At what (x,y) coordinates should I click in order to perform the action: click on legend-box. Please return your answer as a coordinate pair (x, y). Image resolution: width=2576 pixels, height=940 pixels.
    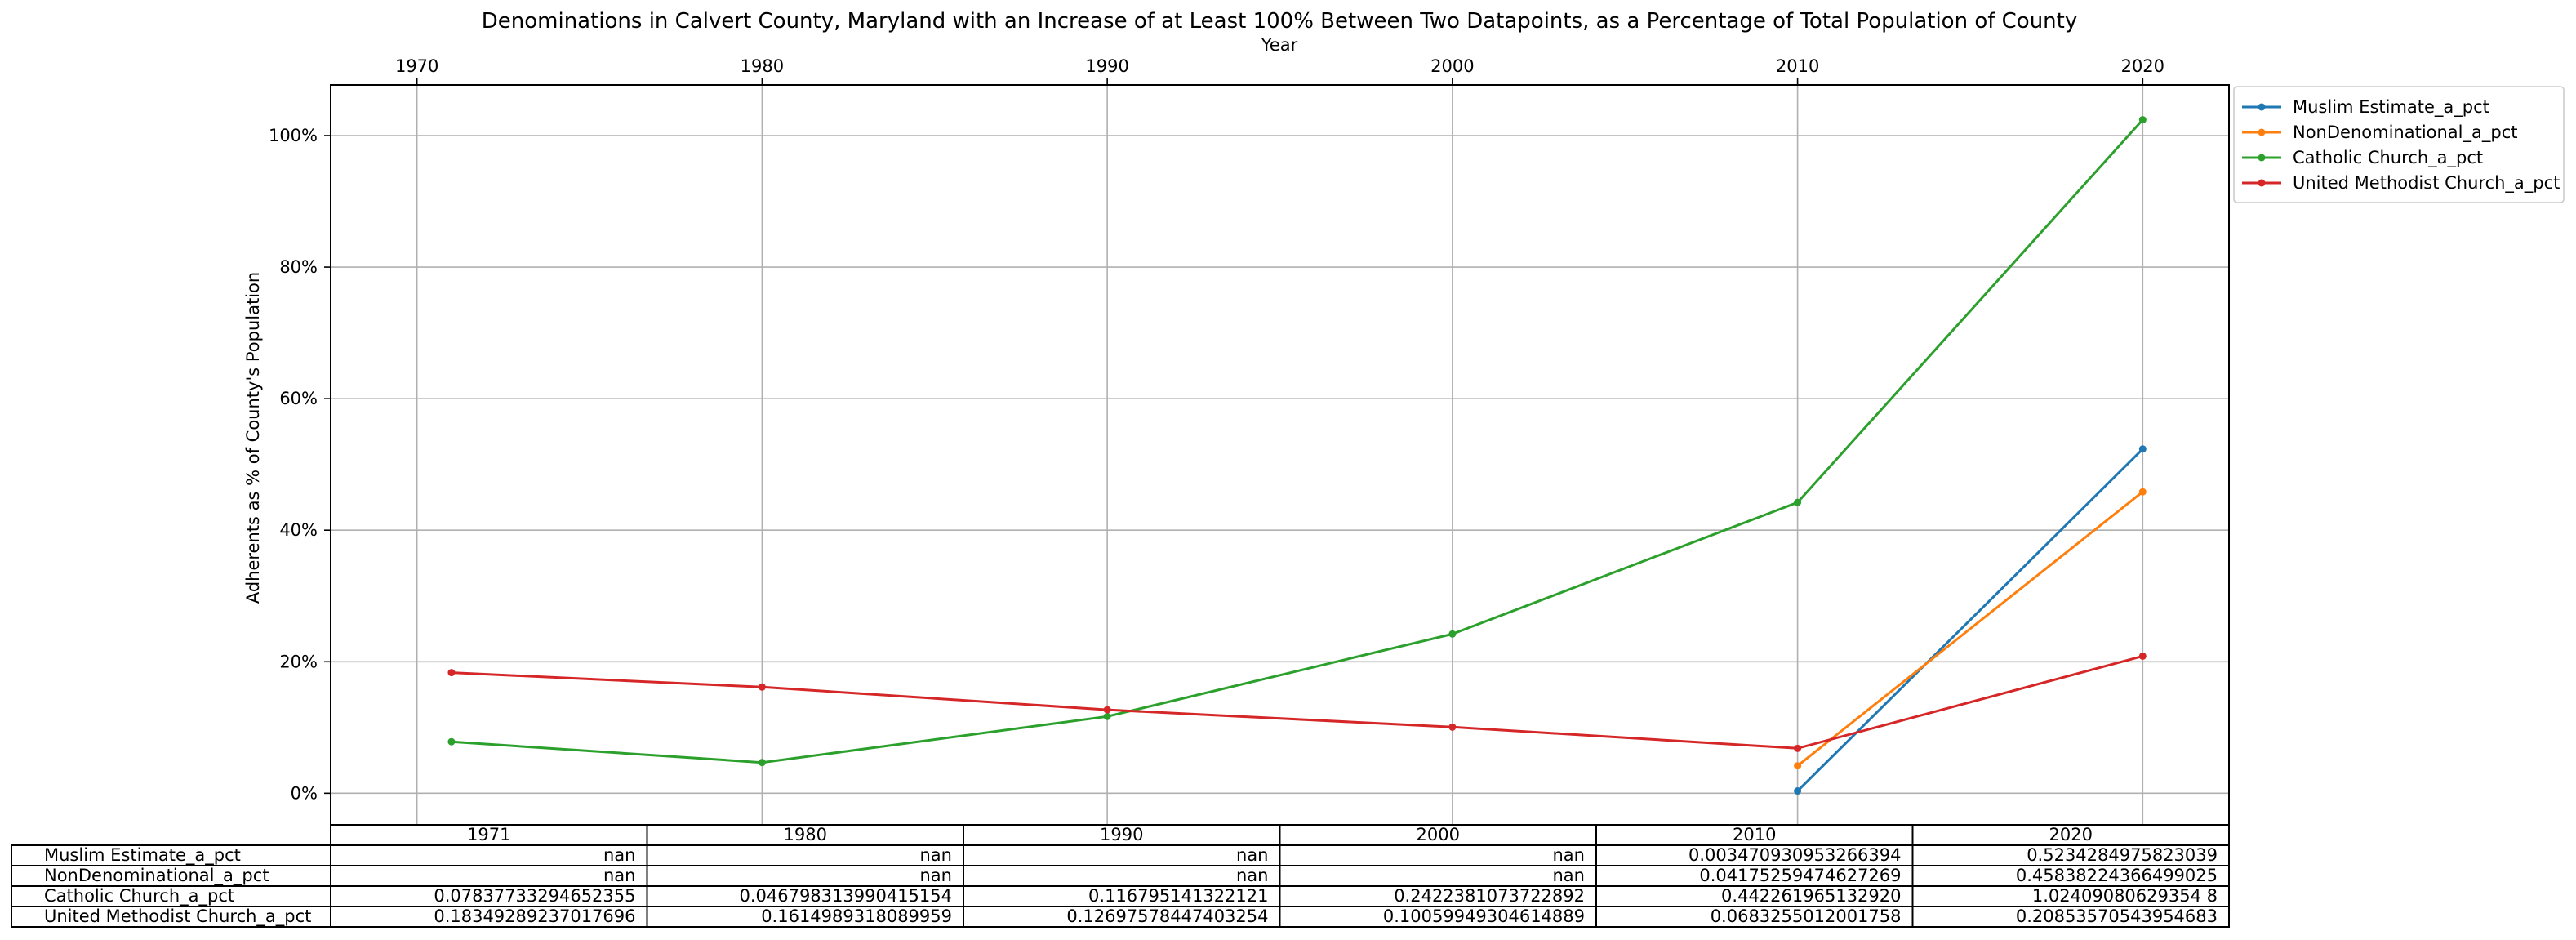
    Looking at the image, I should click on (2399, 144).